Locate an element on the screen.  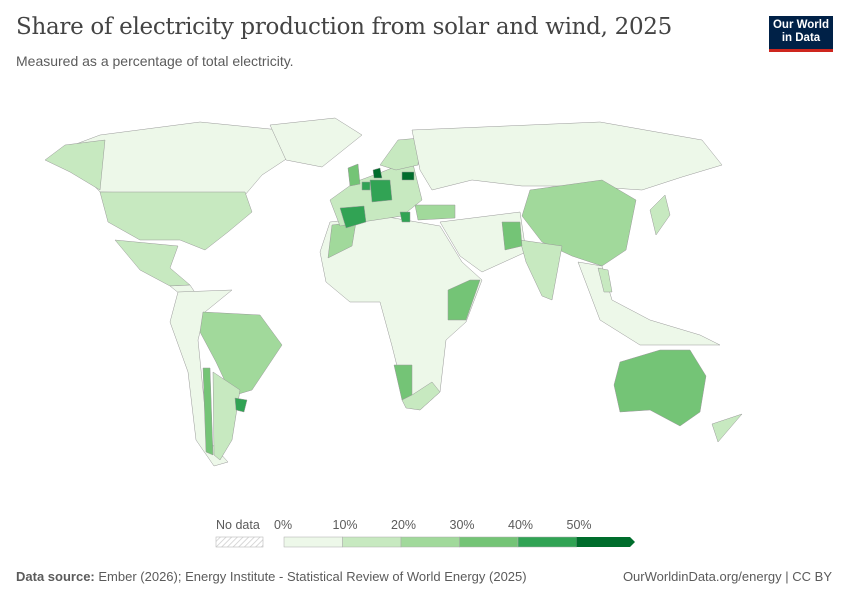
region-mexico is located at coordinates (152, 263).